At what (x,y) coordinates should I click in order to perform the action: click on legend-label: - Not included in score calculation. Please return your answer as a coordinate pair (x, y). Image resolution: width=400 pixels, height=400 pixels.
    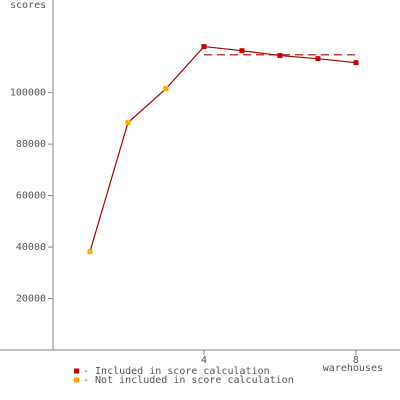
    Looking at the image, I should click on (188, 380).